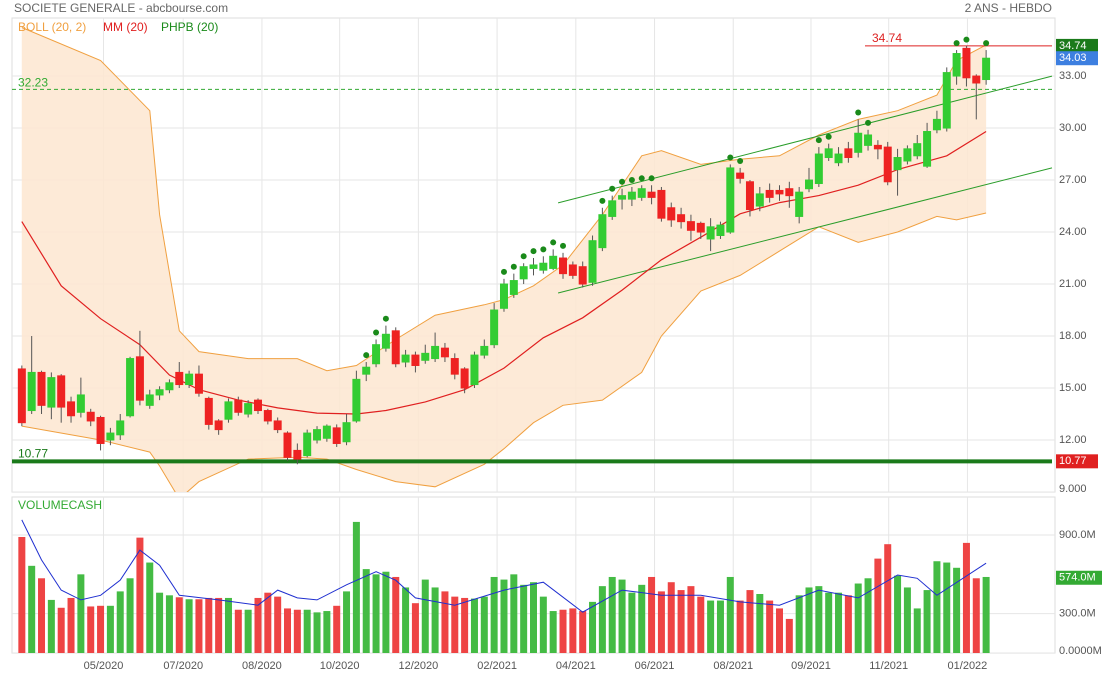  What do you see at coordinates (655, 666) in the screenshot?
I see `x-tick-label: 06/2021` at bounding box center [655, 666].